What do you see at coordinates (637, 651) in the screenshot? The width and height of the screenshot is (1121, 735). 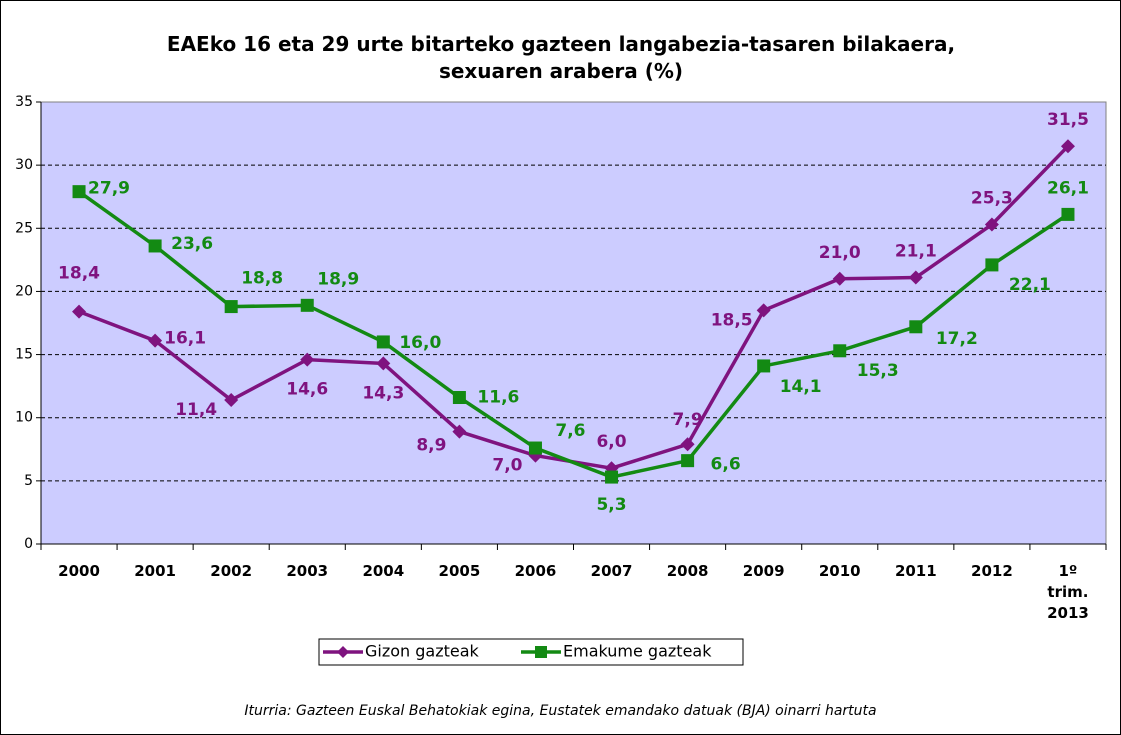 I see `legend-label: Emakume gazteak` at bounding box center [637, 651].